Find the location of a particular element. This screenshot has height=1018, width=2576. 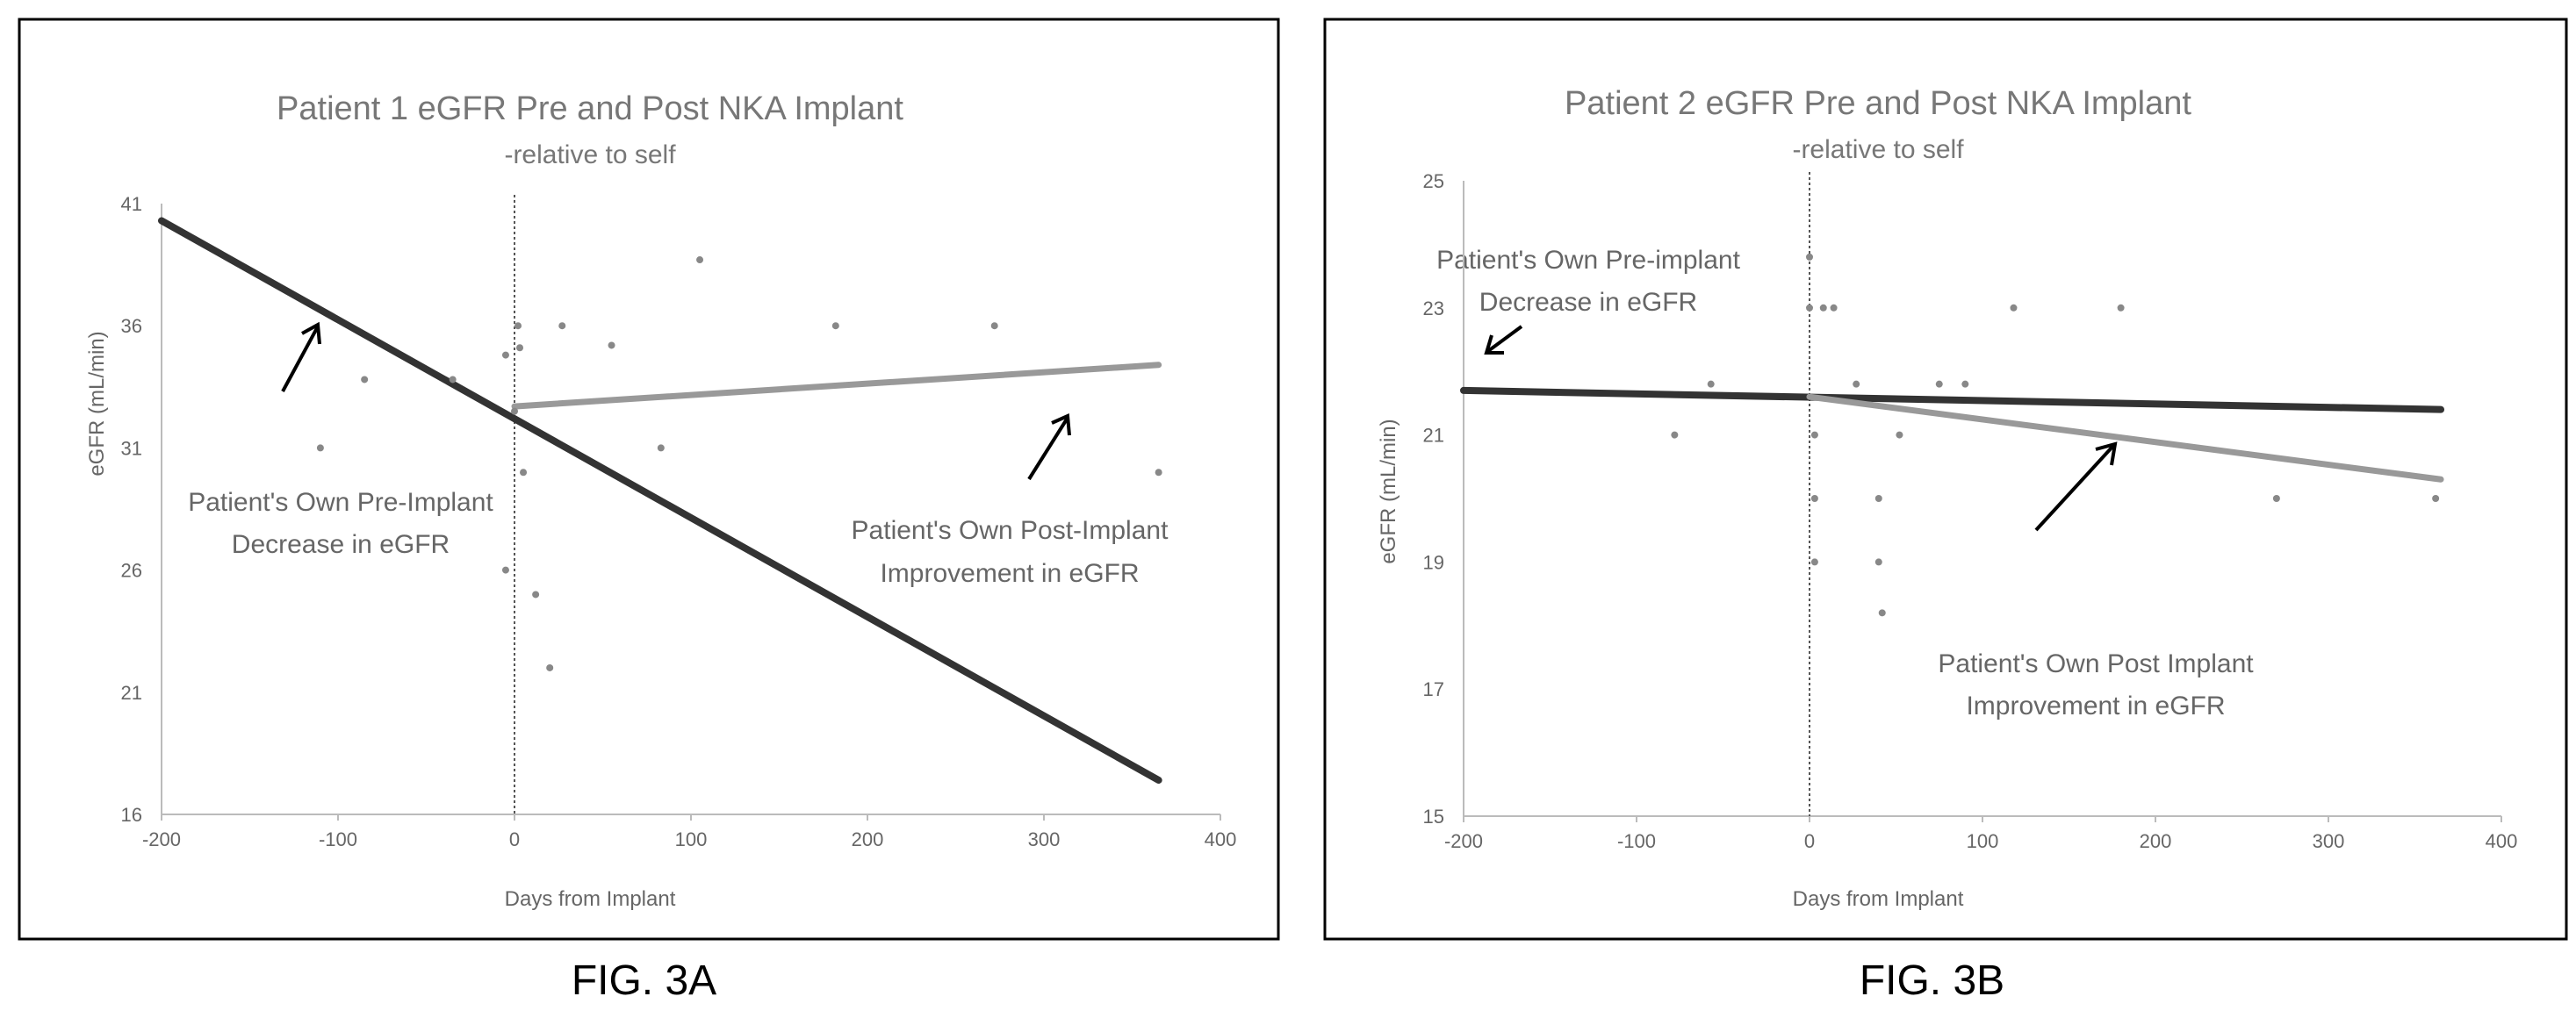

chart-a-y-tick-label: 31 is located at coordinates (131, 448).